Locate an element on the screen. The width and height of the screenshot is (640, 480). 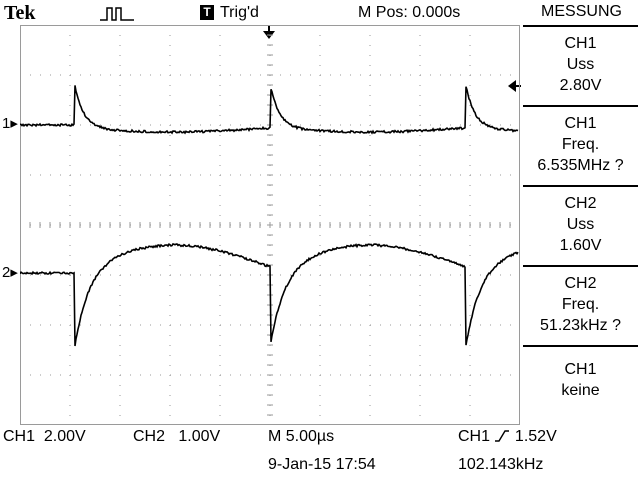
ch2-marker: 2▸ is located at coordinates (10, 272).